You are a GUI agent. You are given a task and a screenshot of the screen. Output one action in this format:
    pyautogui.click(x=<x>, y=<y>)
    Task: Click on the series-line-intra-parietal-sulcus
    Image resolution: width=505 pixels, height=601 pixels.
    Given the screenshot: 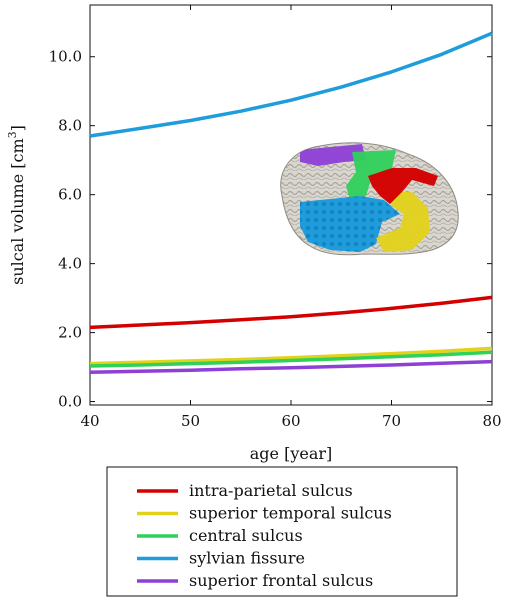 What is the action you would take?
    pyautogui.click(x=291, y=312)
    